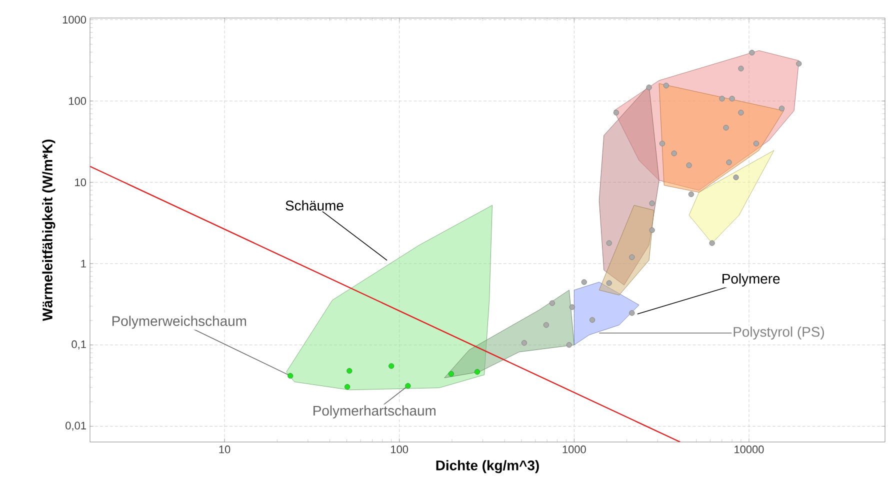 Image resolution: width=891 pixels, height=497 pixels. What do you see at coordinates (80, 182) in the screenshot?
I see `y-tick-label: 10` at bounding box center [80, 182].